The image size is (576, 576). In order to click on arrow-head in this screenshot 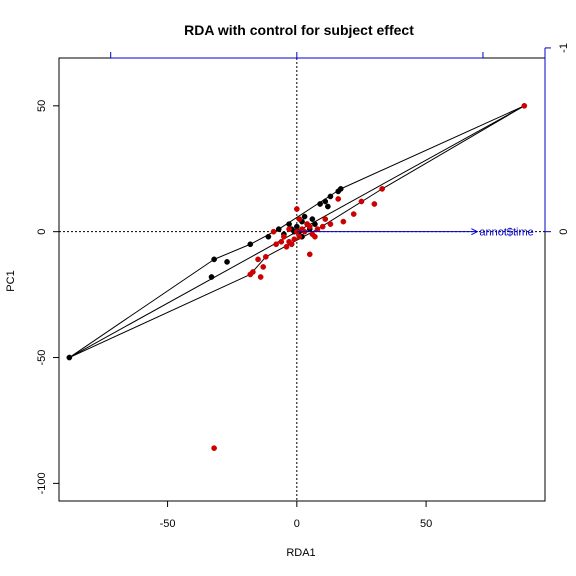, I will do `click(475, 232)`.